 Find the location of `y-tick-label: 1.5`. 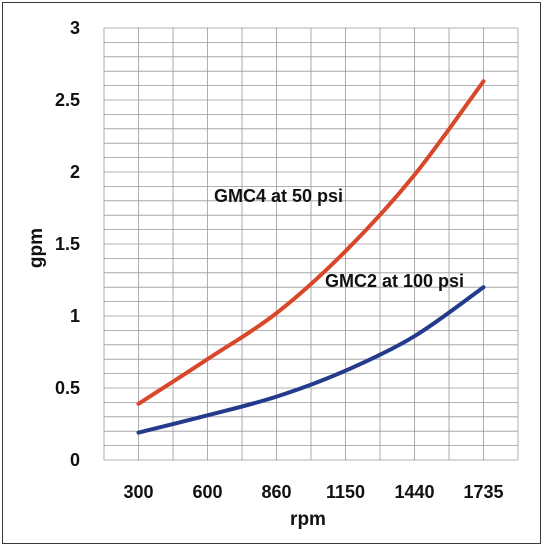

y-tick-label: 1.5 is located at coordinates (67, 244).